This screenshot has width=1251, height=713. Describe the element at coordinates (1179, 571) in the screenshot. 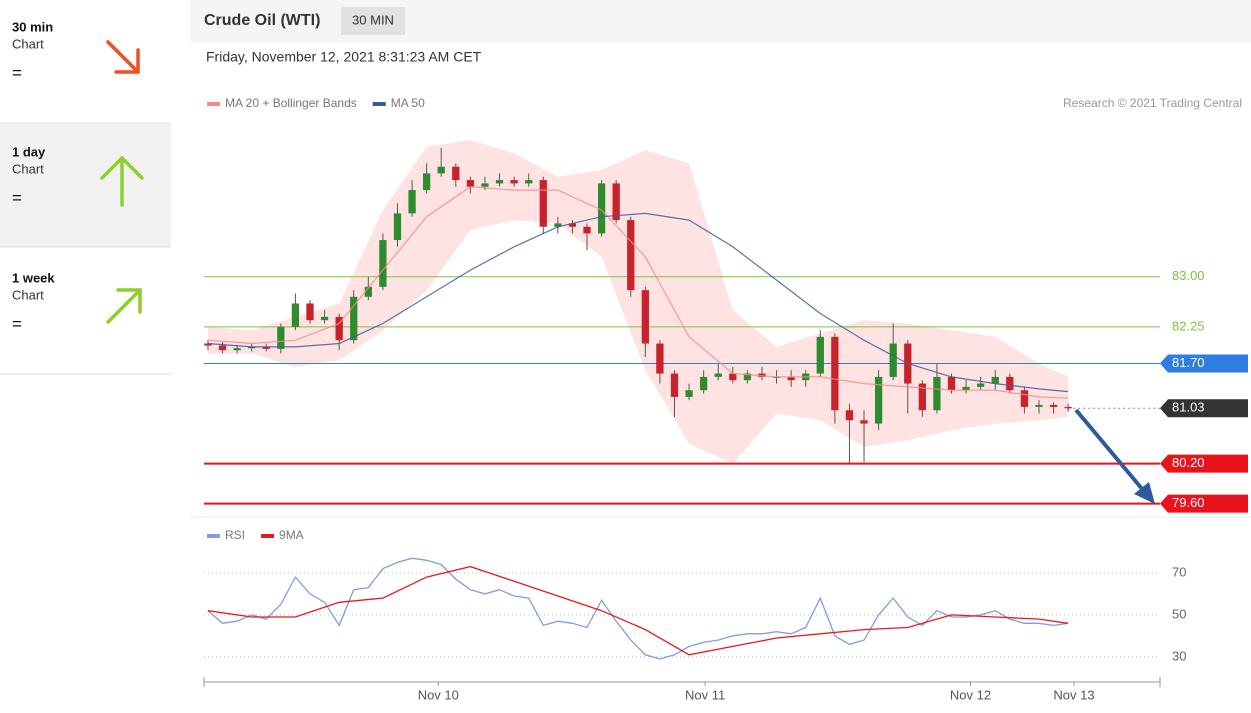

I see `y-tick-label: 70` at that location.